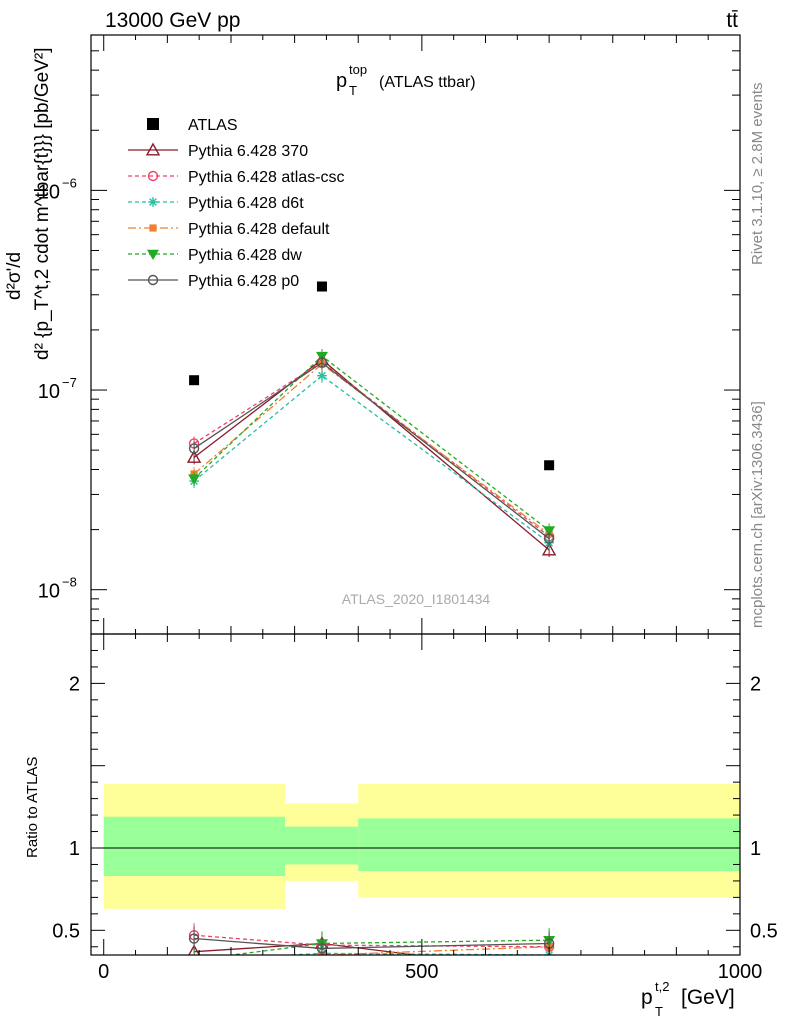  I want to click on x-tick-label: 500, so click(421, 972).